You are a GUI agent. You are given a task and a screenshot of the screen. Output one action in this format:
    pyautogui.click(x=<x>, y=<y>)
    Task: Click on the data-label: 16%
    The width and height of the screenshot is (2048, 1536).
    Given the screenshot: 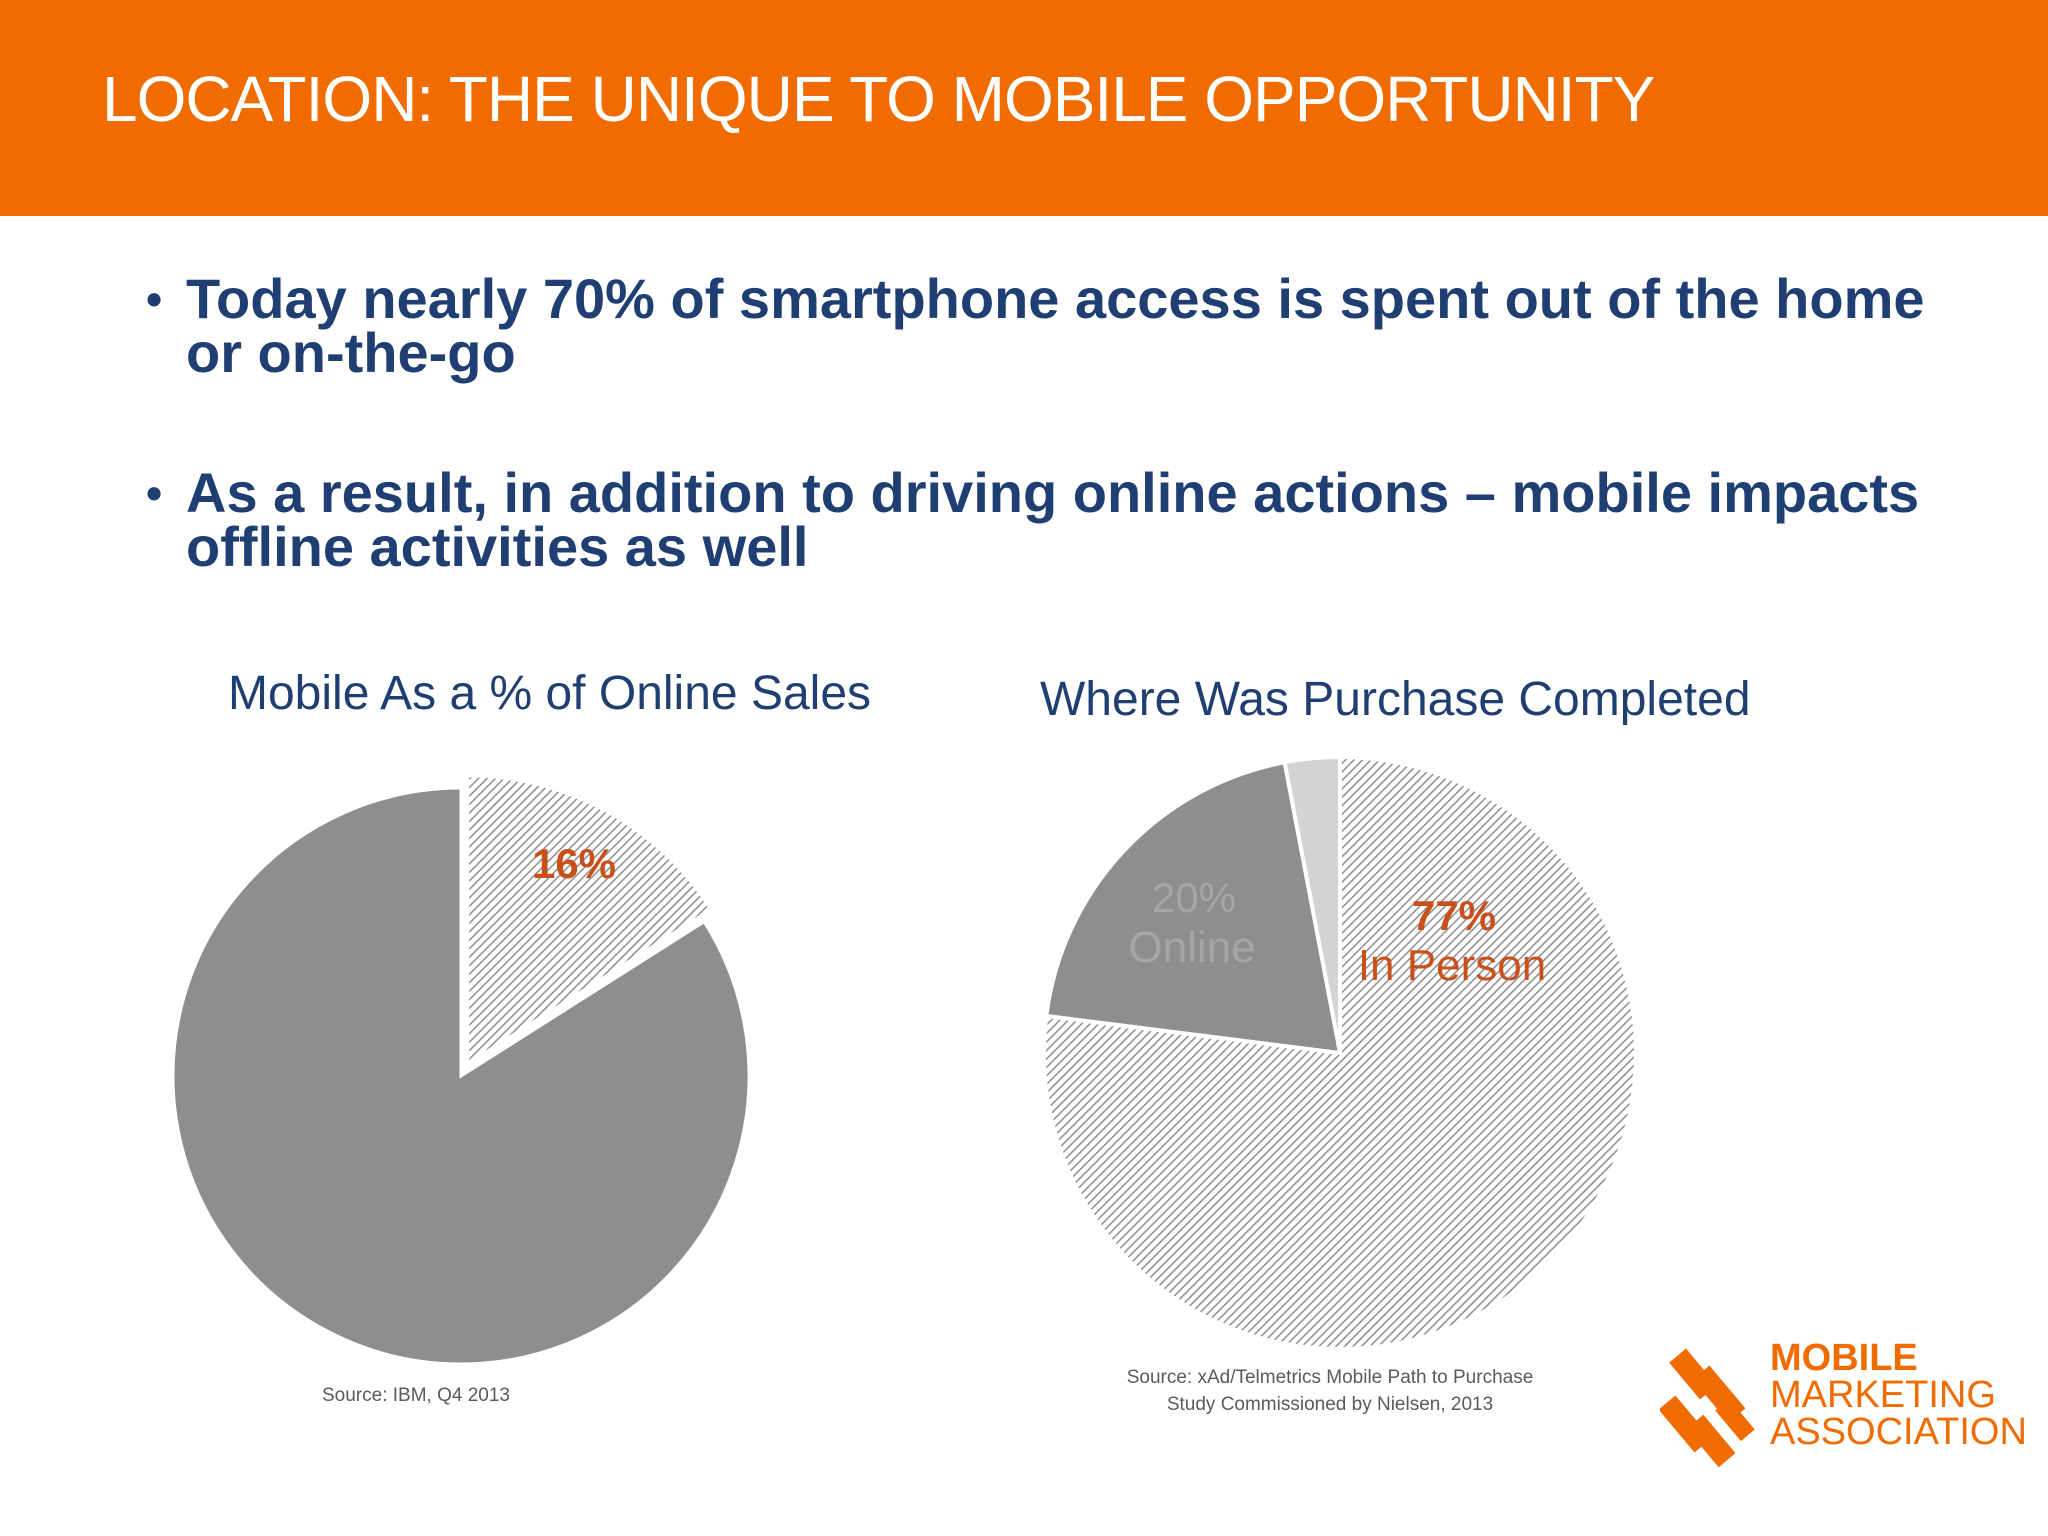 What is the action you would take?
    pyautogui.click(x=574, y=863)
    